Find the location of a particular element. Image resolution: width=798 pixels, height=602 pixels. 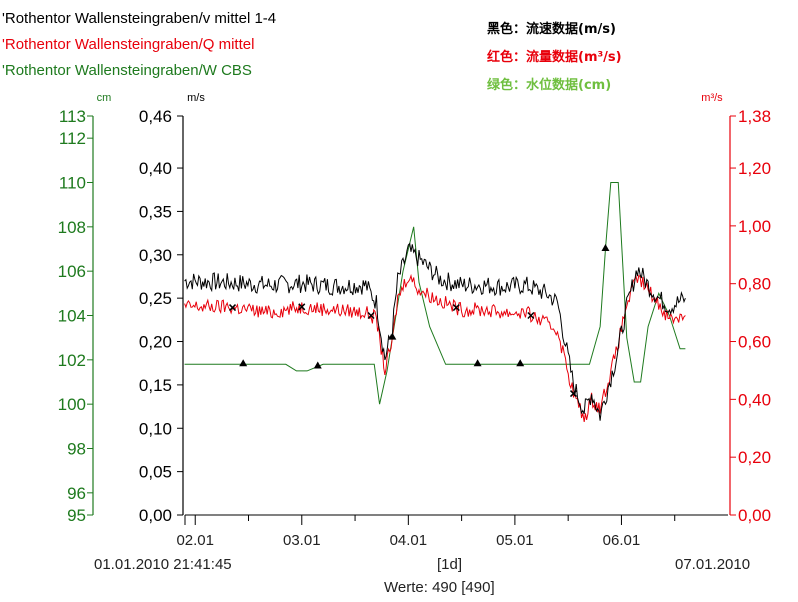

y-tick-label: 0,15 is located at coordinates (155, 385).